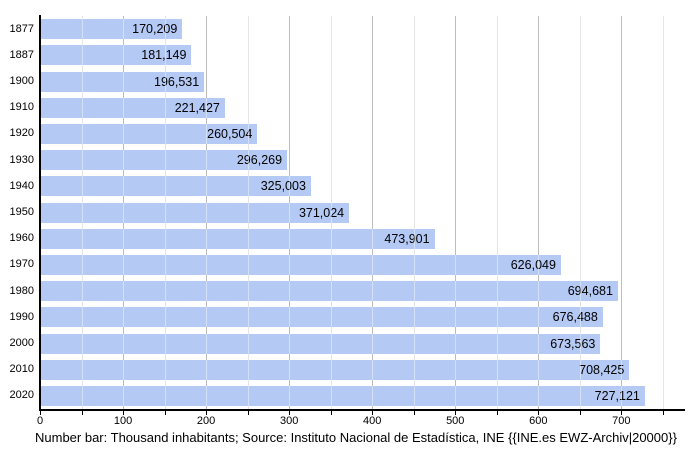 The height and width of the screenshot is (450, 700). What do you see at coordinates (575, 317) in the screenshot?
I see `bar-value-label: 676,488` at bounding box center [575, 317].